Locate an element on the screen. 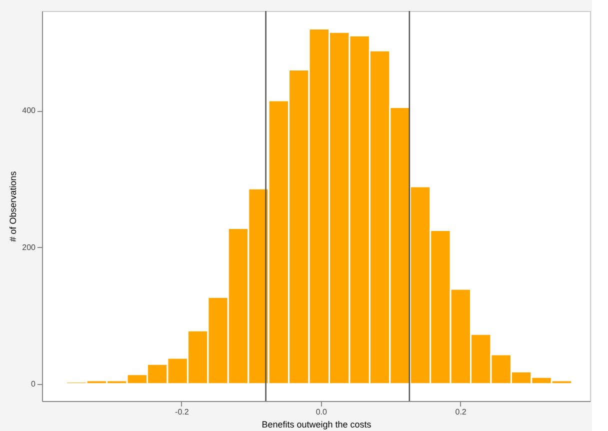 This screenshot has height=431, width=608. x-tick-label: -0.2 is located at coordinates (182, 412).